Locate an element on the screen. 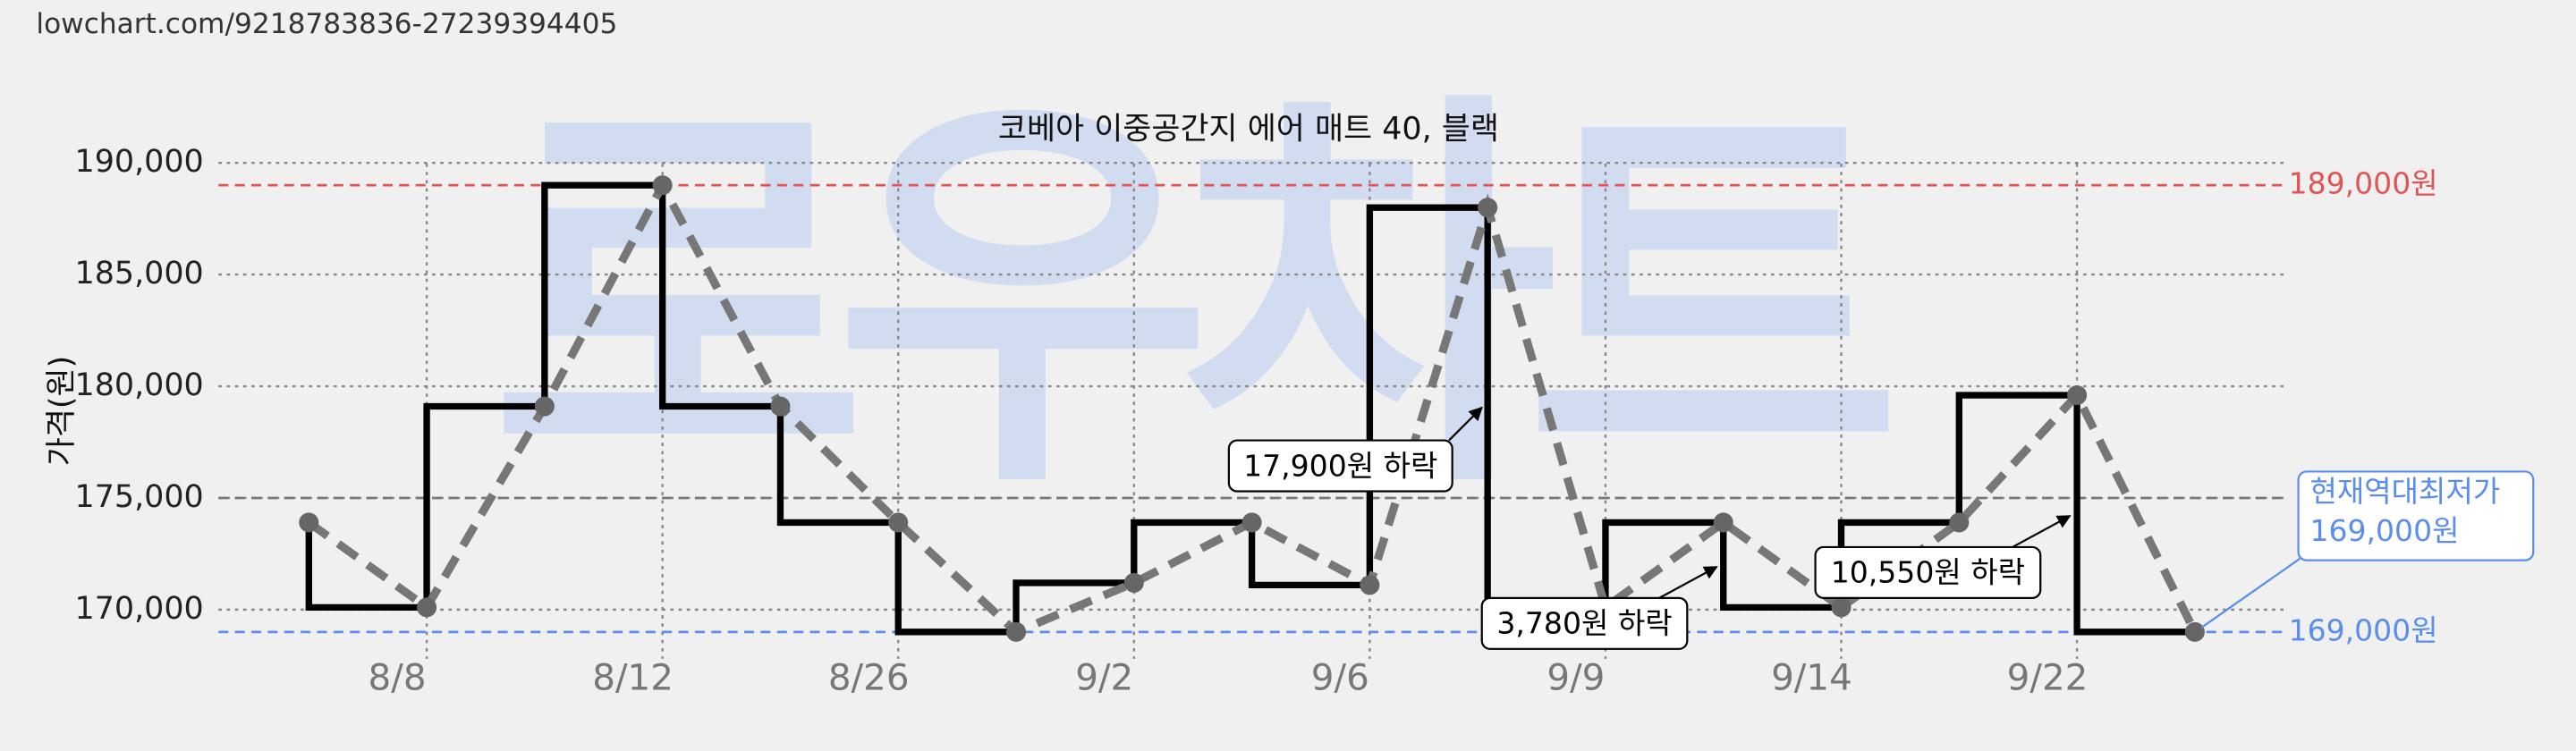  x-tick-label: 8/8 is located at coordinates (398, 677).